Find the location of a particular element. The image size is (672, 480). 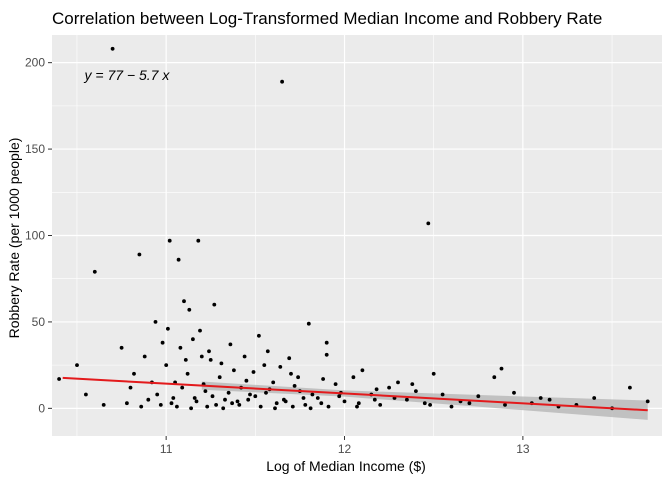

x-tick-label: 11 is located at coordinates (166, 449).